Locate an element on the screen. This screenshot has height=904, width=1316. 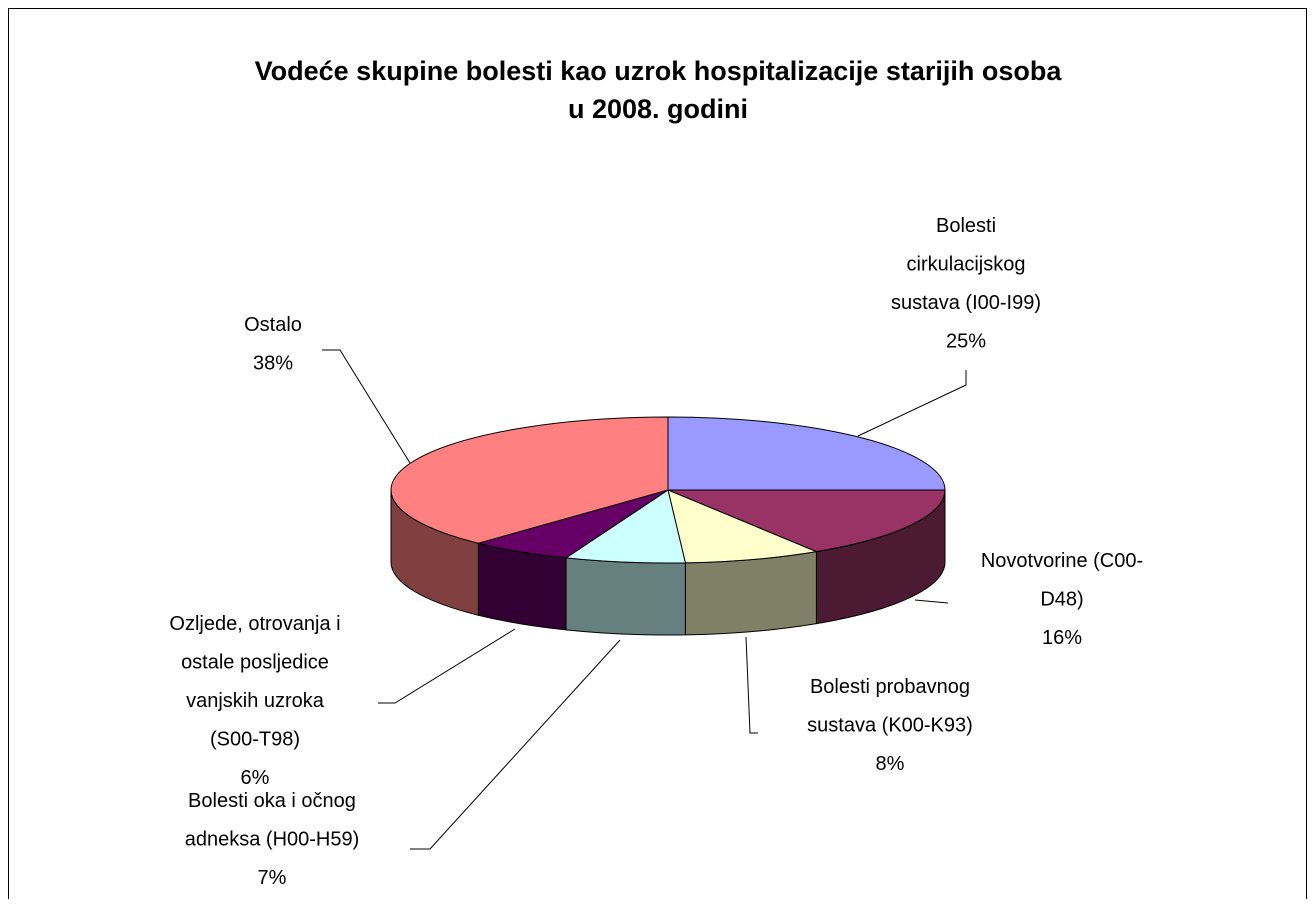
slice-label: Bolesti oka i očnog adneksa (H00-H59) is located at coordinates (272, 820).